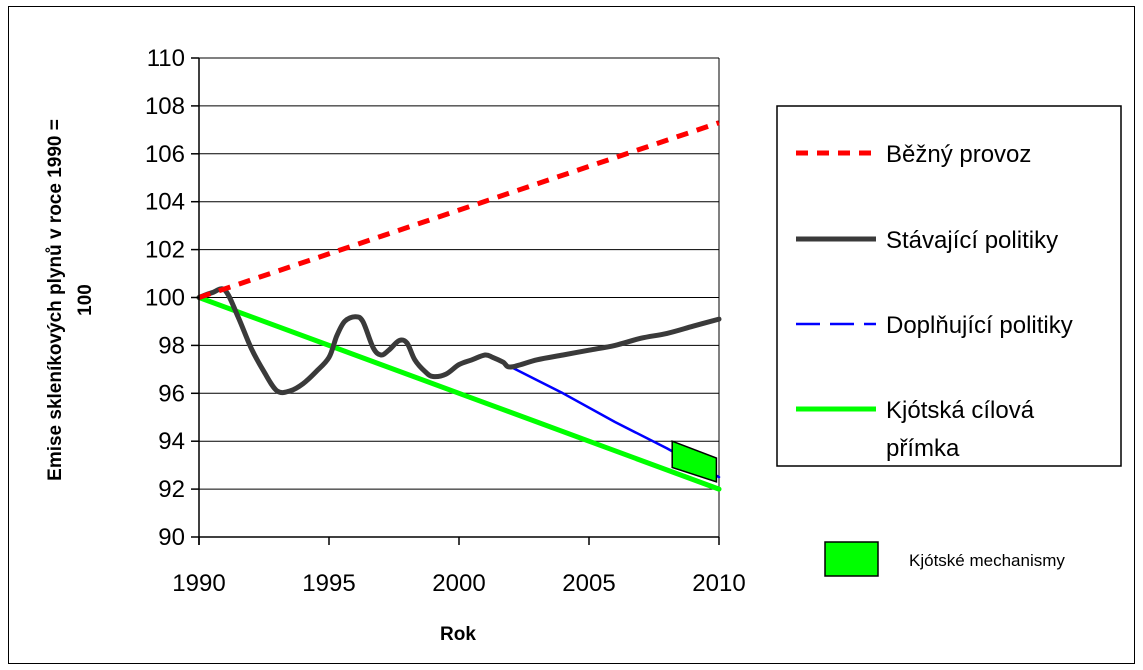 The height and width of the screenshot is (670, 1143). I want to click on legend-label-doplnujici-politiky: Doplňující politiky, so click(979, 325).